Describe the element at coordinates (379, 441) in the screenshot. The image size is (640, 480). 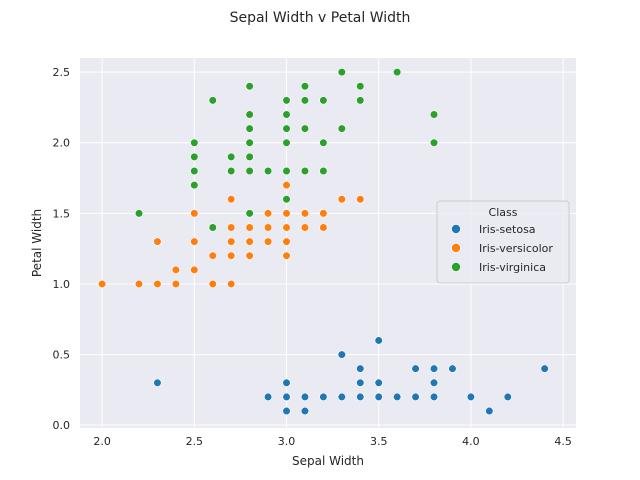
I see `x-tick-label: 3.5` at that location.